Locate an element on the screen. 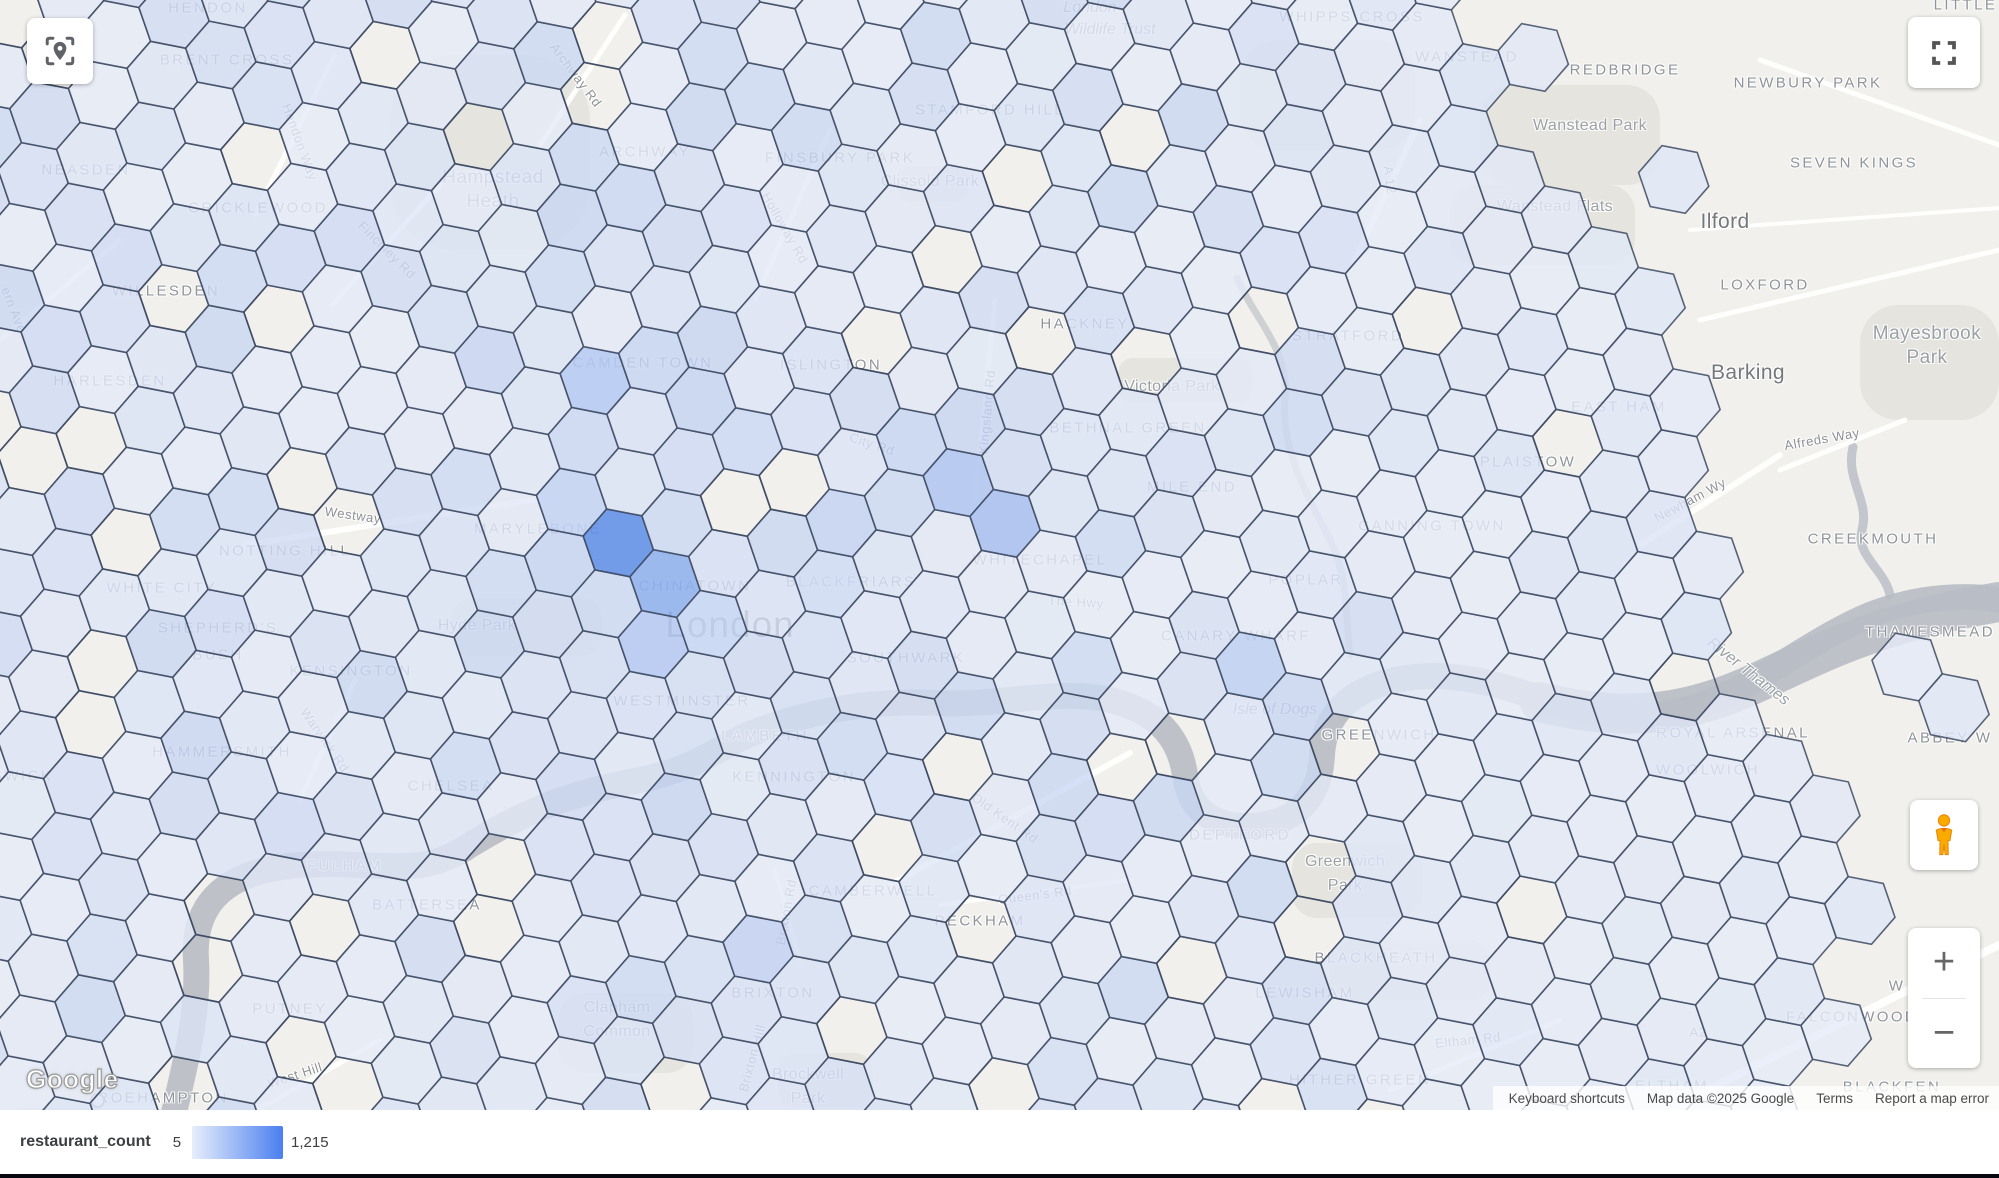 The height and width of the screenshot is (1178, 1999). attribution-link: Report a map error is located at coordinates (1931, 1098).